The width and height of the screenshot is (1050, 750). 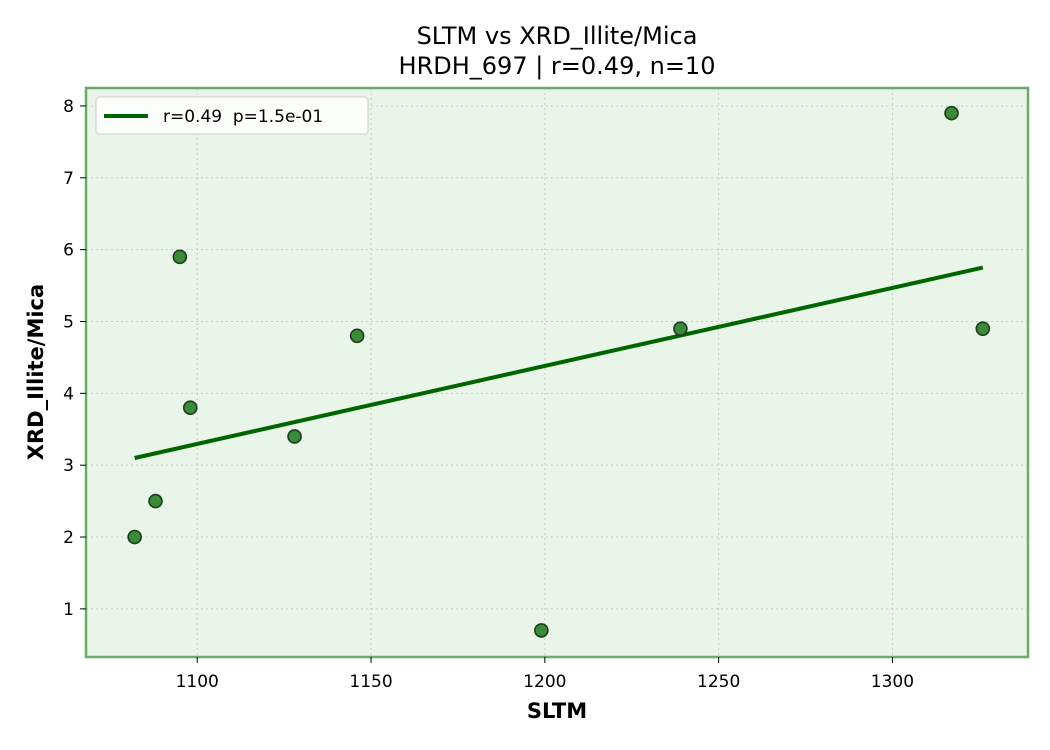 What do you see at coordinates (68, 466) in the screenshot?
I see `y-tick-label: 3` at bounding box center [68, 466].